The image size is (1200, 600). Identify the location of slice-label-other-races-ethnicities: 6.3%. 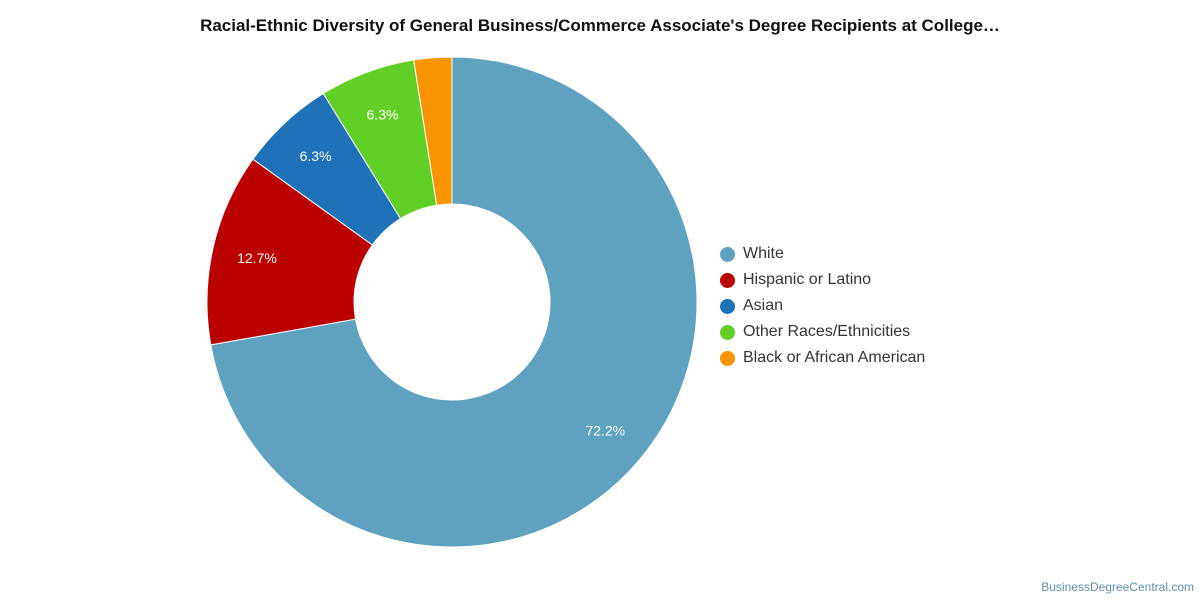
(383, 114).